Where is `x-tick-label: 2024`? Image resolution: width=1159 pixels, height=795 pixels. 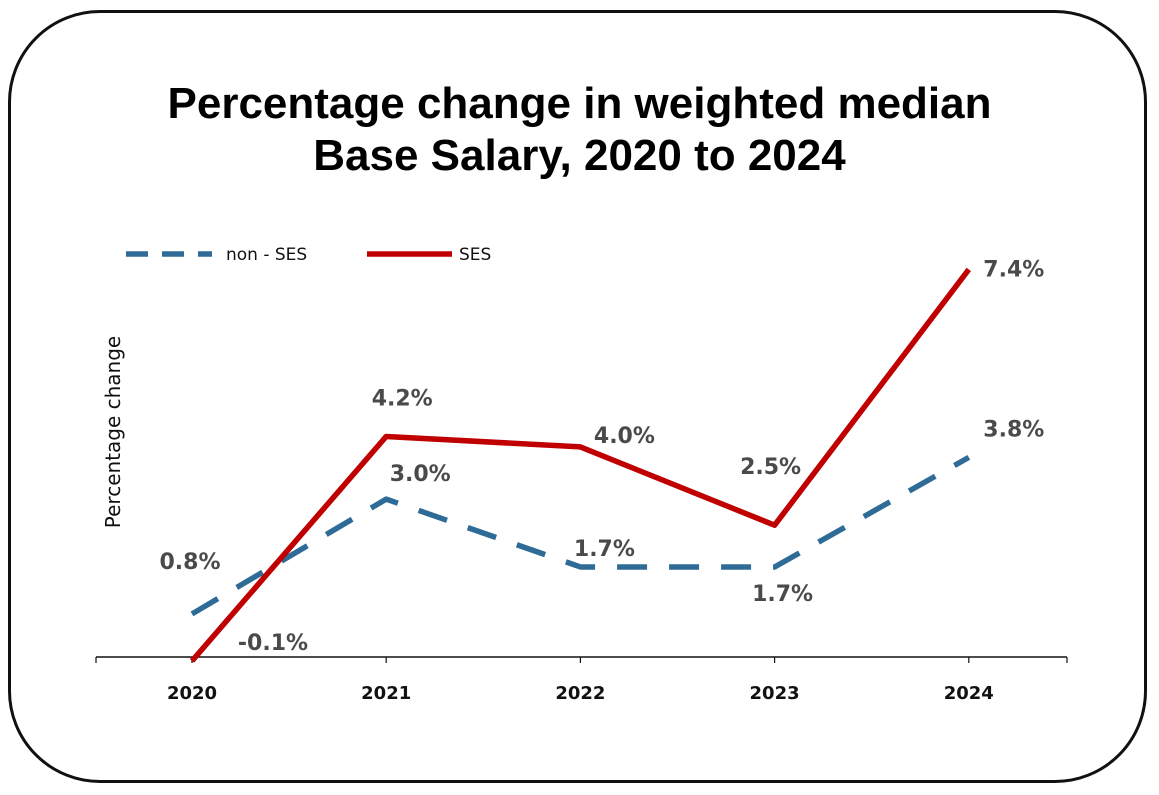 x-tick-label: 2024 is located at coordinates (969, 693).